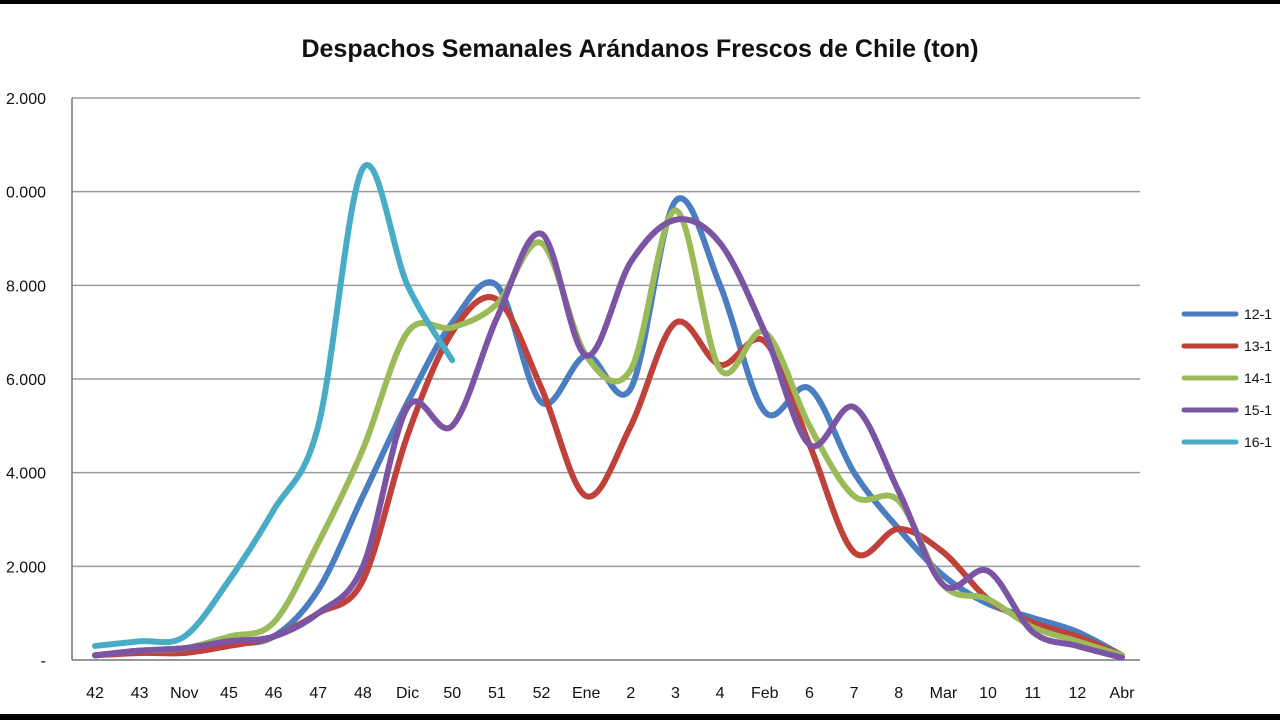 This screenshot has height=720, width=1280. I want to click on y-tick-label: -, so click(43, 661).